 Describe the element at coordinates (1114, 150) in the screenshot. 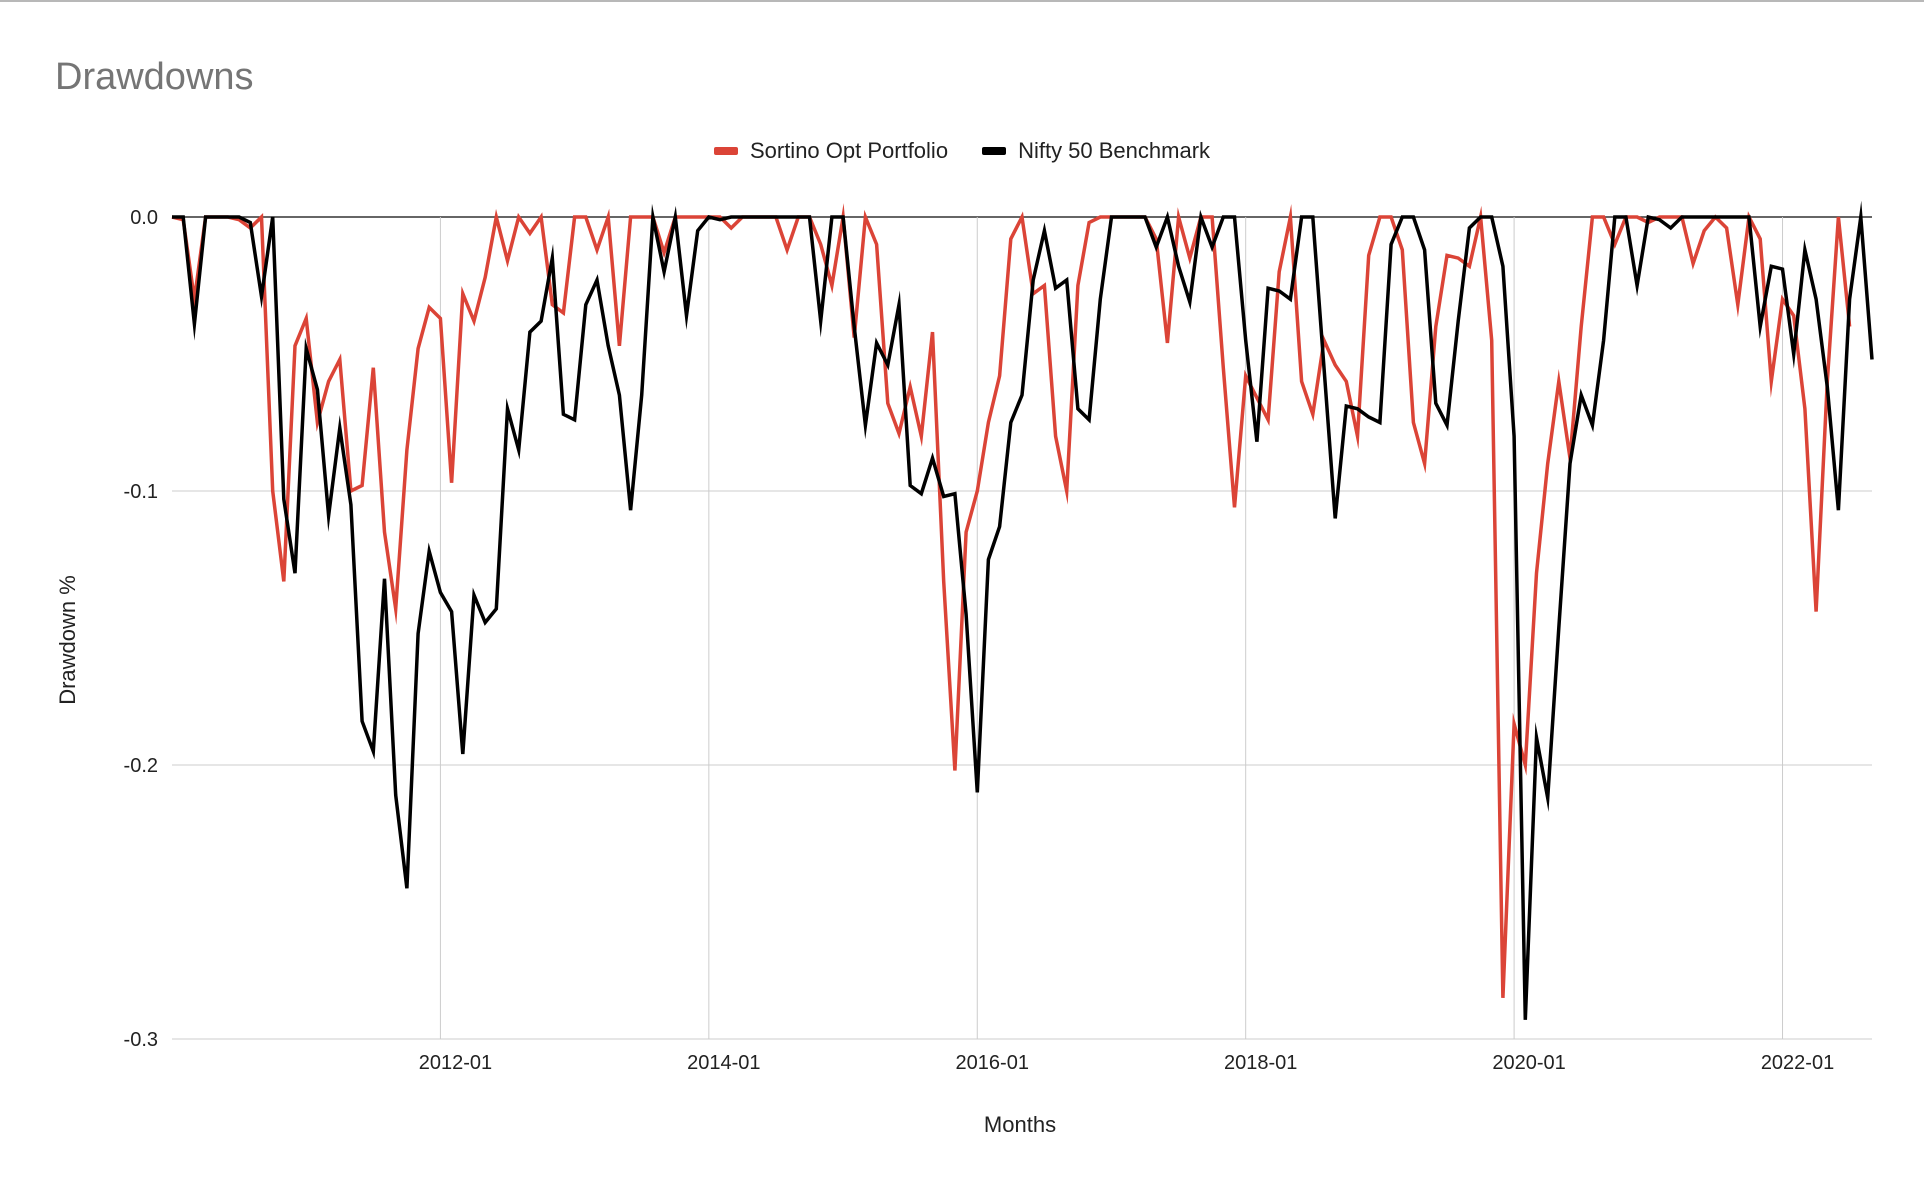

I see `legend-label-benchmark: Nifty 50 Benchmark` at that location.